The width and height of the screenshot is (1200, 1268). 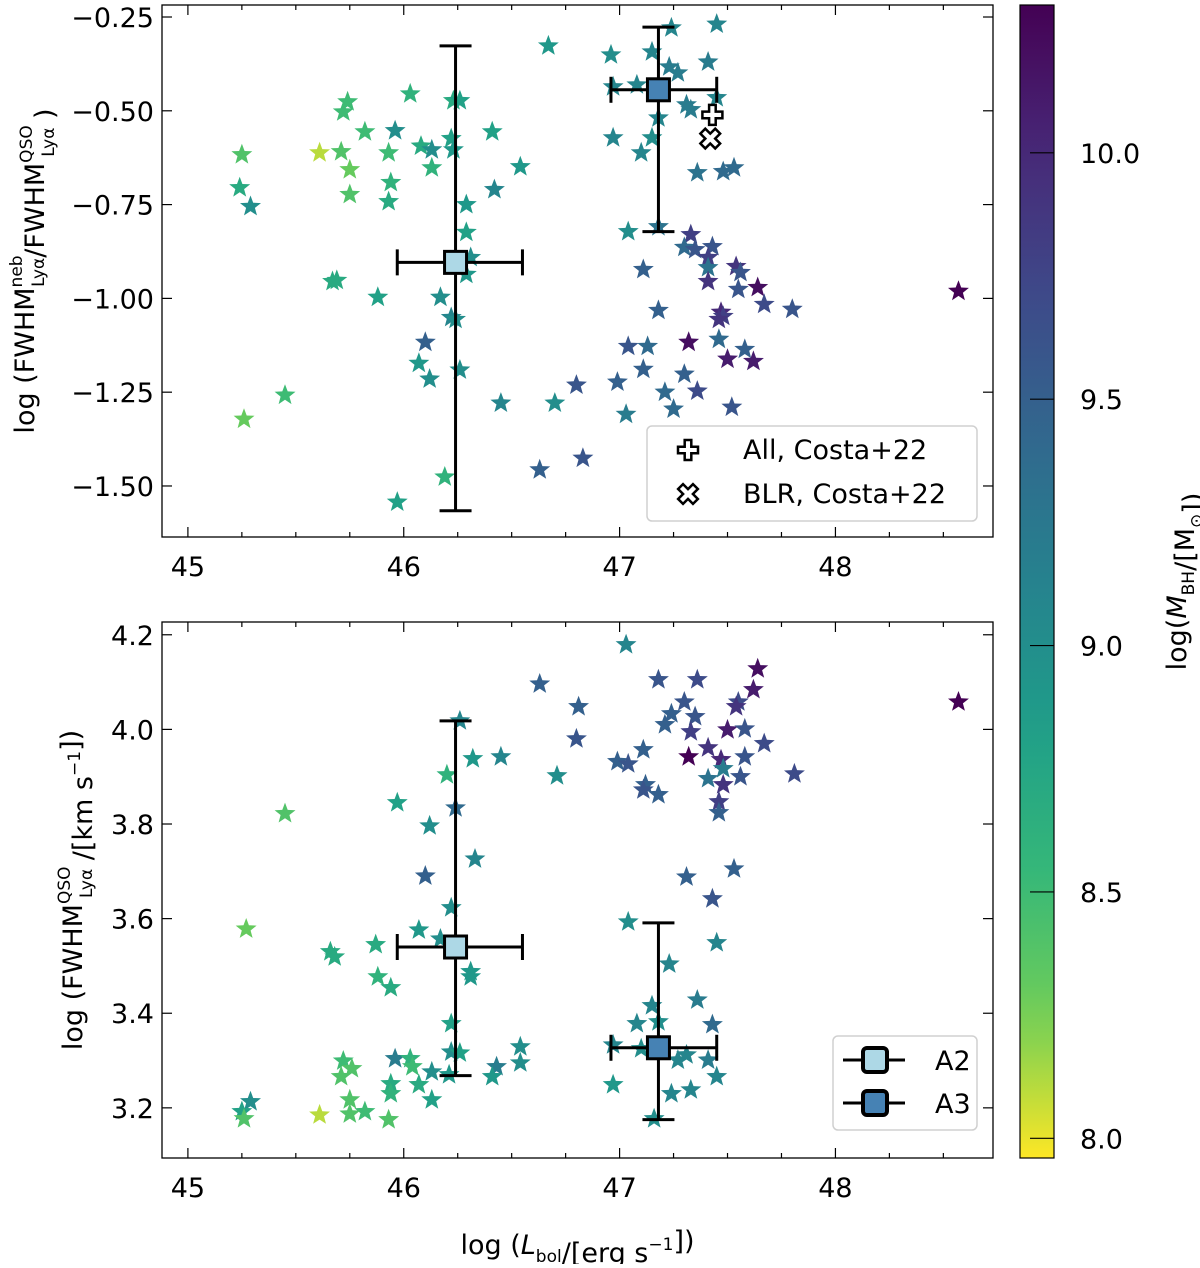 What do you see at coordinates (658, 90) in the screenshot?
I see `bin-marker-a3` at bounding box center [658, 90].